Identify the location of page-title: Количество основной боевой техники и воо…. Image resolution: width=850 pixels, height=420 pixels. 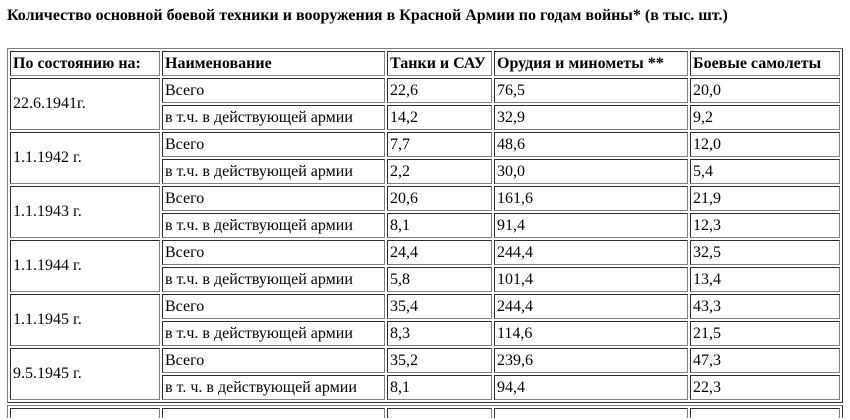
(367, 15).